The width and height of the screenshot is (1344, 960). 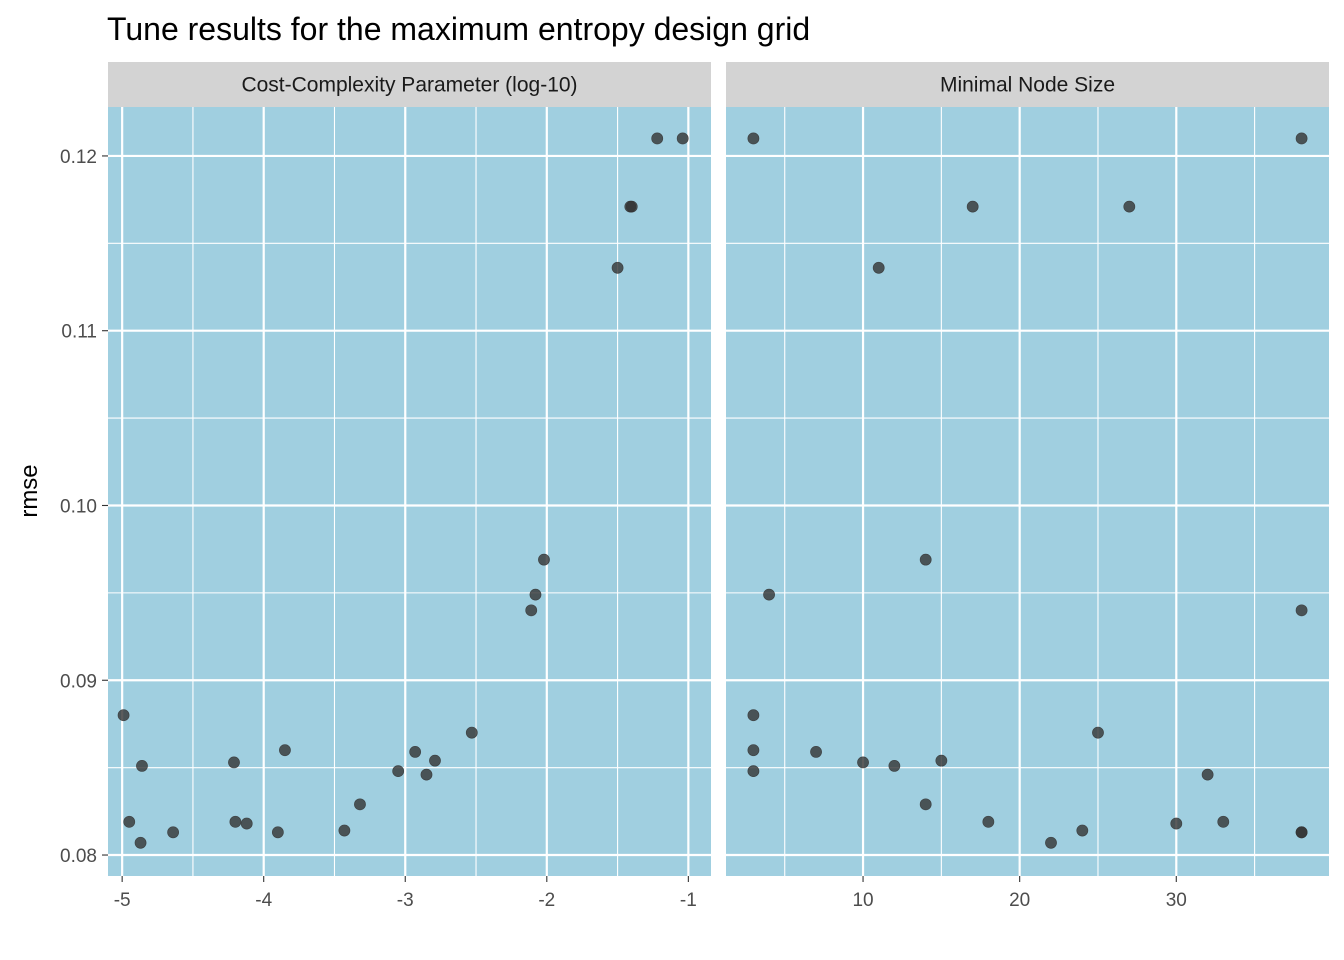 I want to click on facet-strip-label: Cost-Complexity Parameter (log-10), so click(x=409, y=85).